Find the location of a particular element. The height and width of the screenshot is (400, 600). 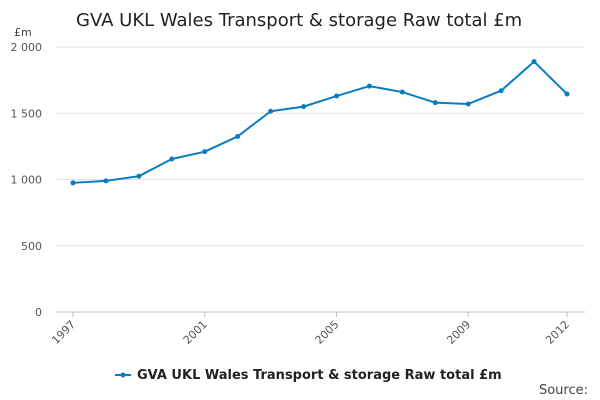

y-axis-unit-label: £m is located at coordinates (23, 32).